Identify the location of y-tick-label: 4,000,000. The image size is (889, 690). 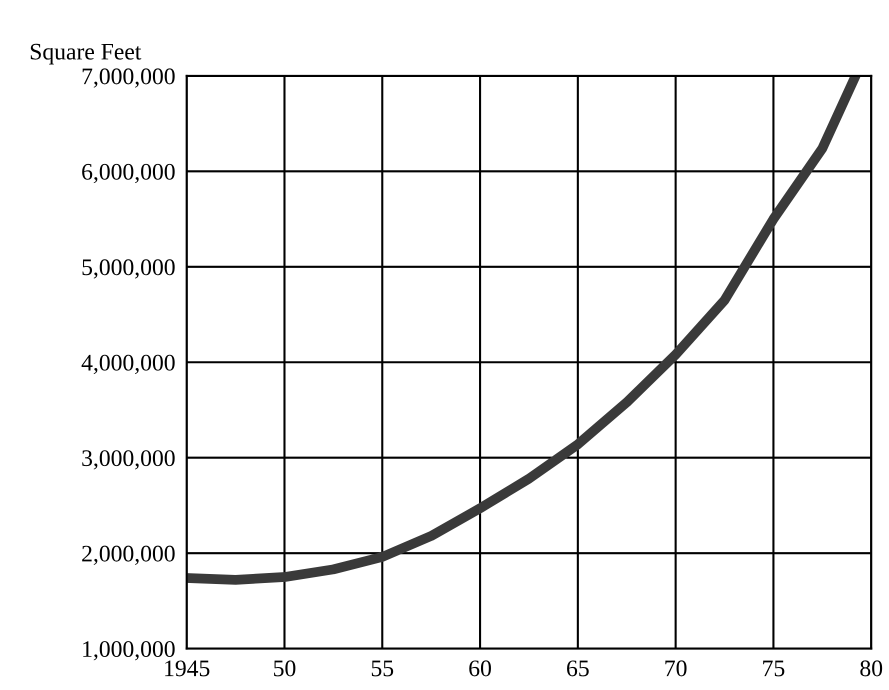
(128, 364).